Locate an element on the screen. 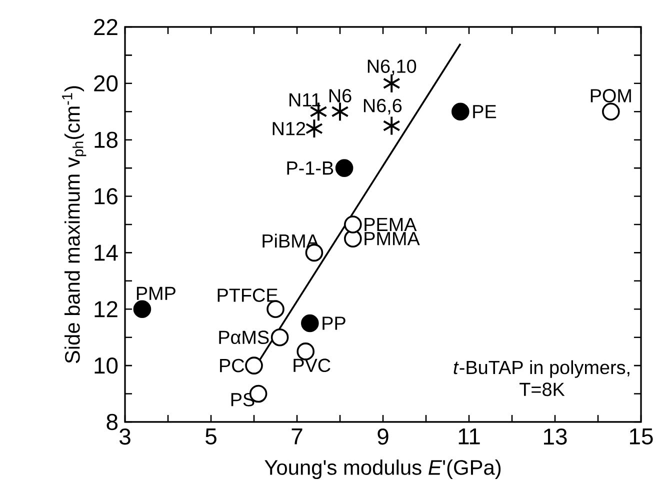 The image size is (662, 488). annotation: t-BuTAP in polymers, is located at coordinates (542, 369).